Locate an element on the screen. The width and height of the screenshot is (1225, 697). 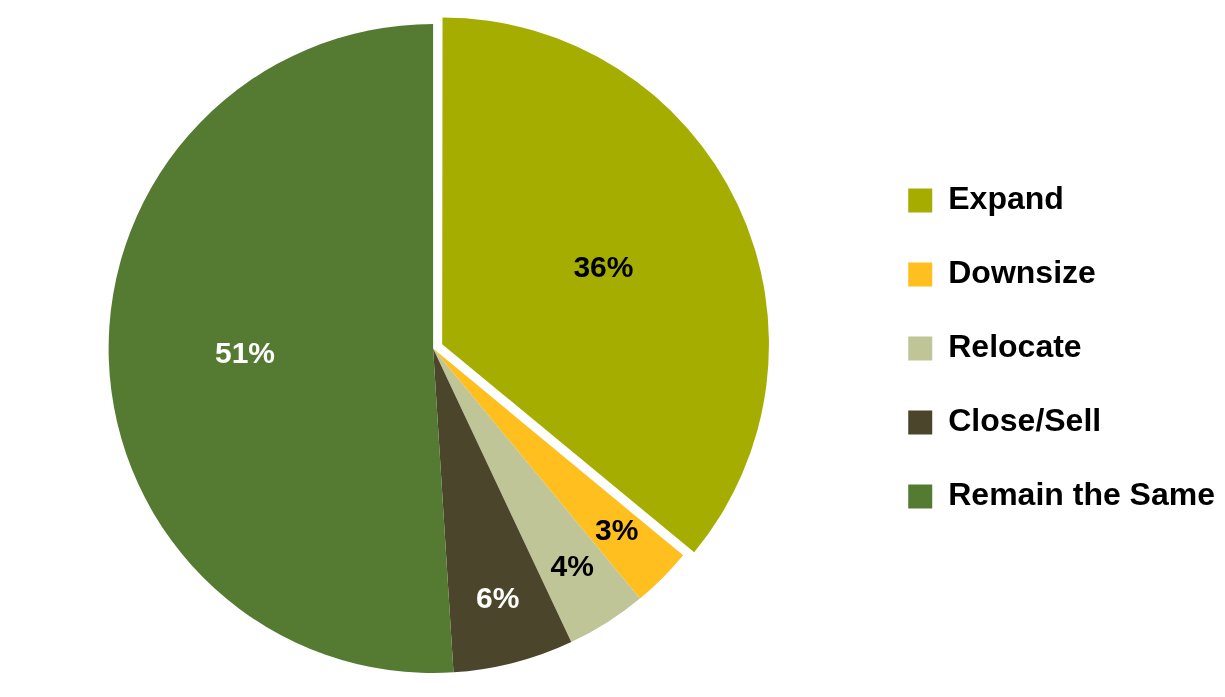
data-label: 4% is located at coordinates (572, 565).